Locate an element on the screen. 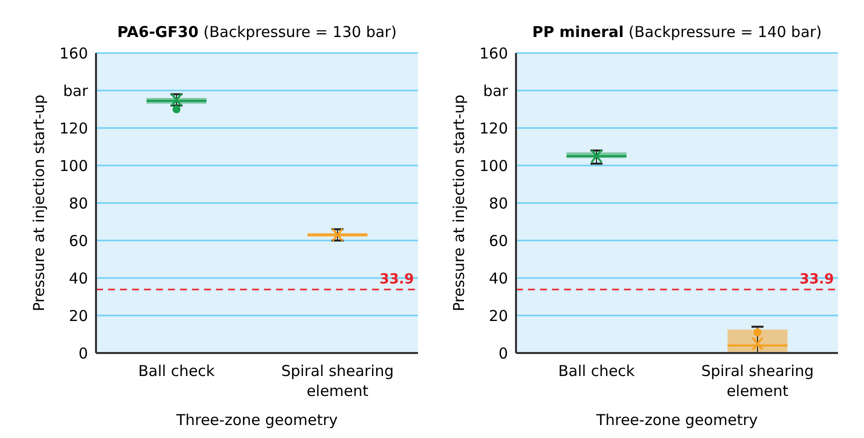  chart-title: PA6-GF30 (Backpressure = 130 bar) is located at coordinates (257, 32).